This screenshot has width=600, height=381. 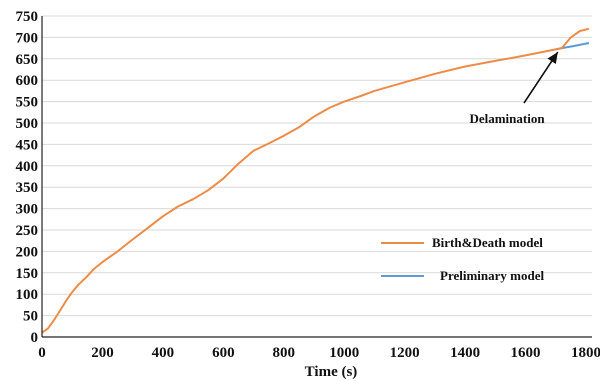 I want to click on x-axis-label: Time (s), so click(x=331, y=372).